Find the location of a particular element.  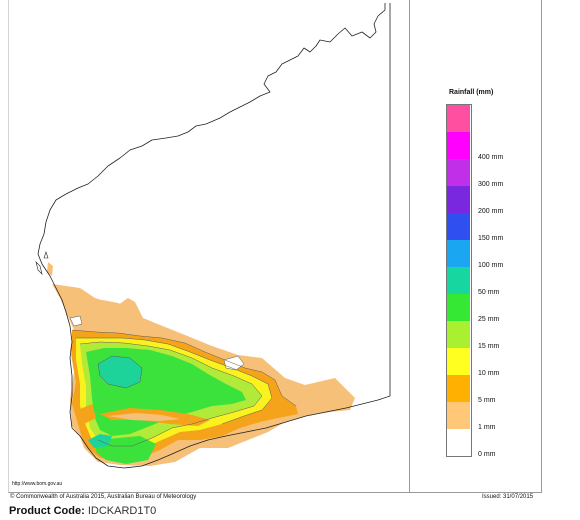

legend-outline is located at coordinates (459, 280).